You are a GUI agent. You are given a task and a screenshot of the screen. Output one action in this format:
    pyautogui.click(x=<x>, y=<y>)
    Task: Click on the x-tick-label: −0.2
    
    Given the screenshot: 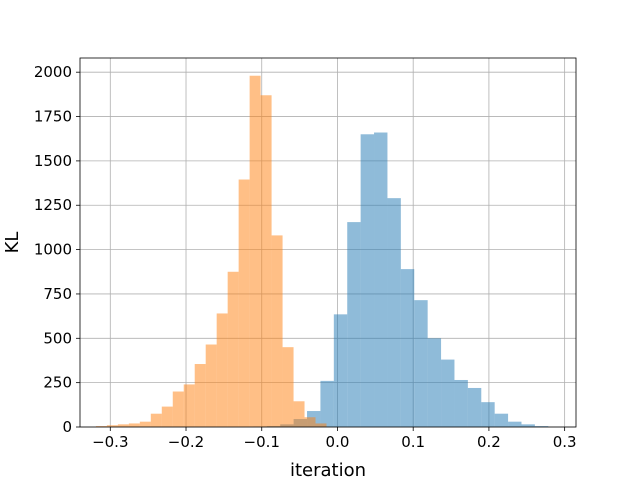 What is the action you would take?
    pyautogui.click(x=186, y=442)
    